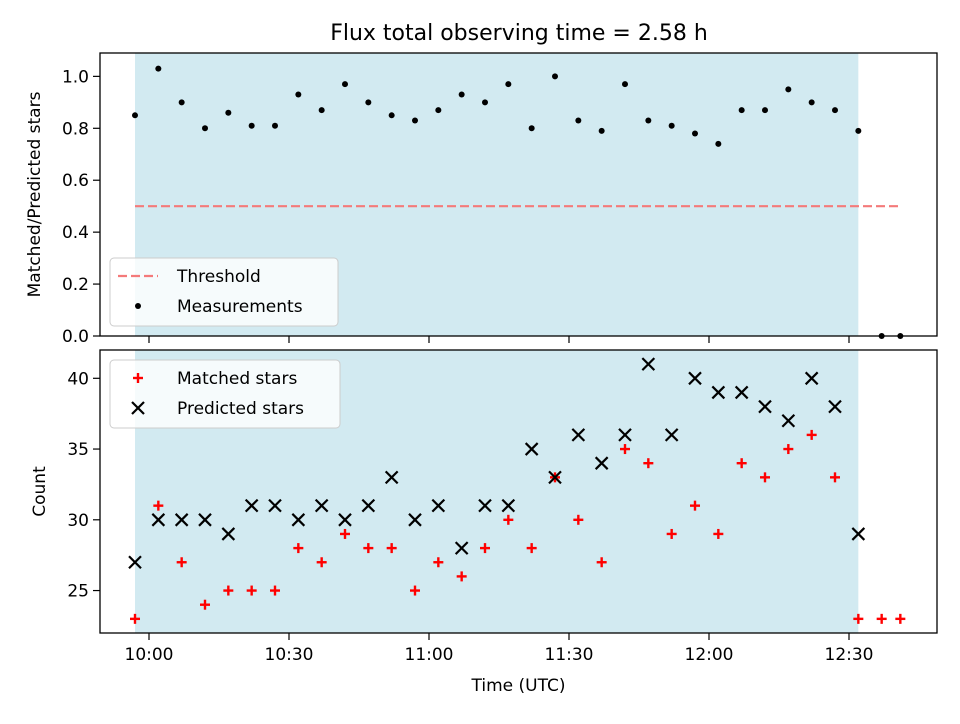  What do you see at coordinates (75, 233) in the screenshot?
I see `y-tick-label: 0.4` at bounding box center [75, 233].